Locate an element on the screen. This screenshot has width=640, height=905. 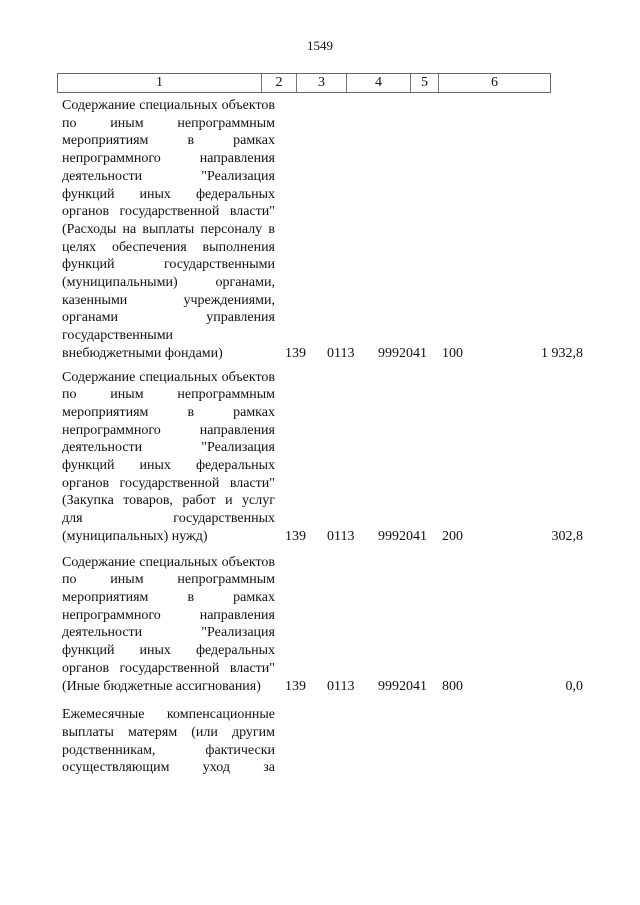
header-col-3: 3 is located at coordinates (322, 83).